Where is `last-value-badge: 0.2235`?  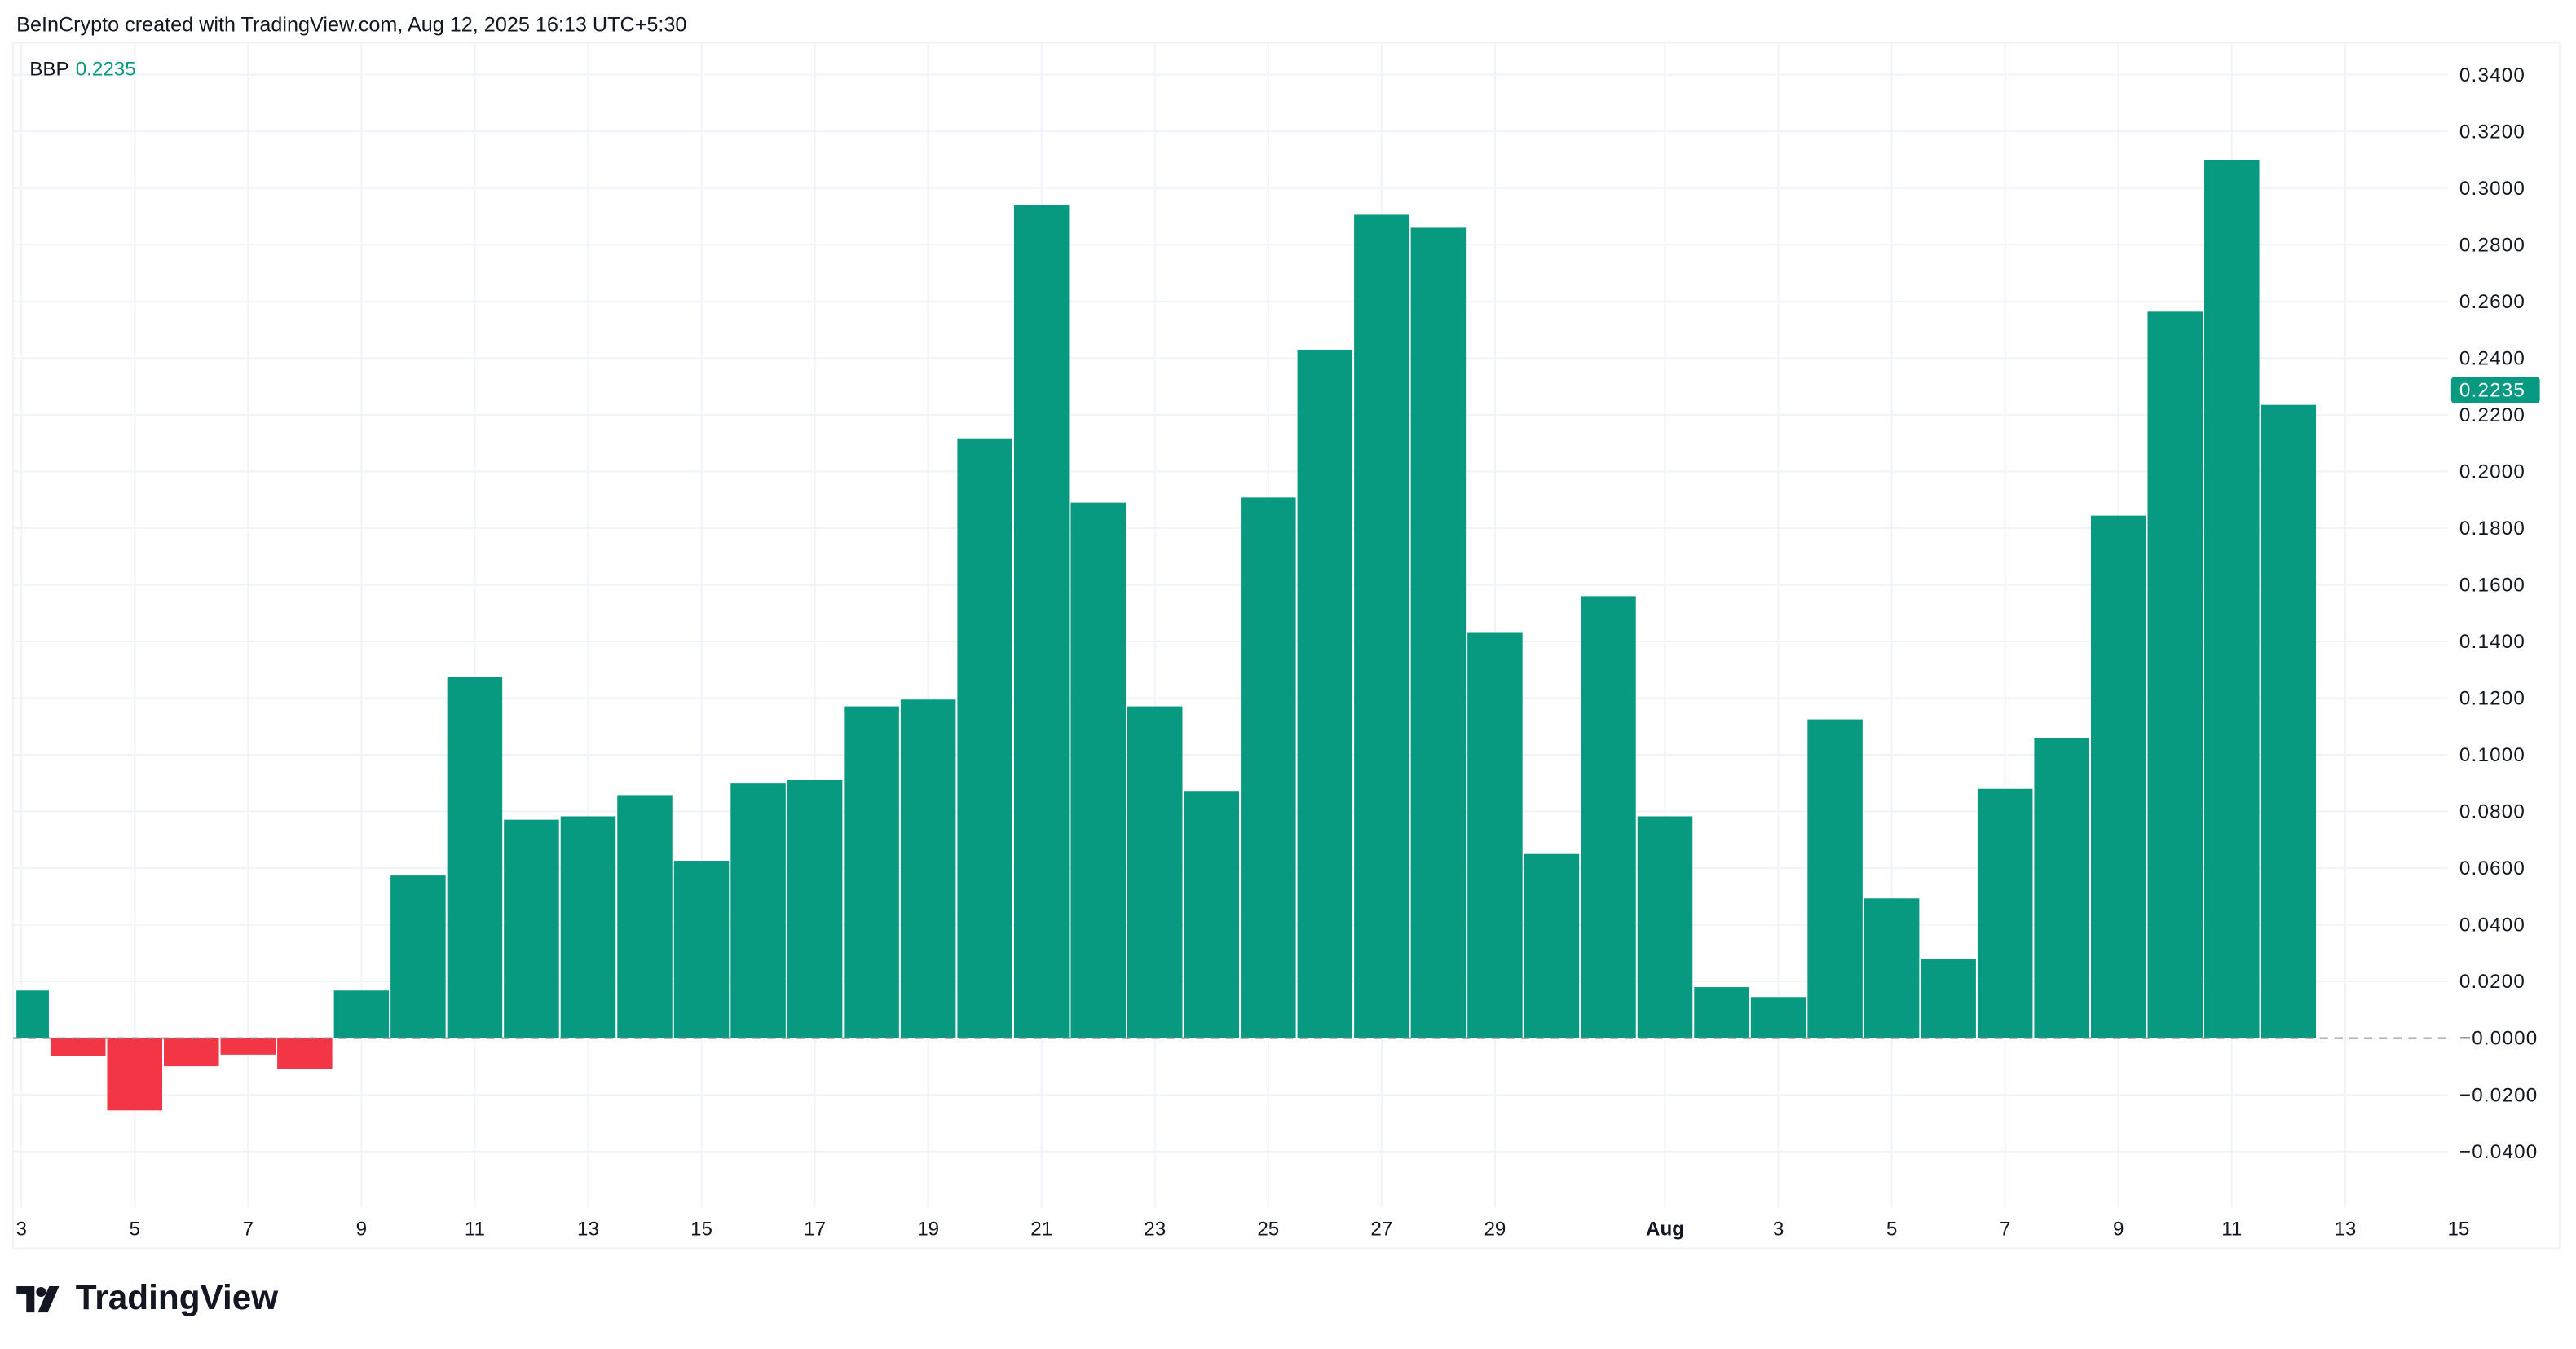
last-value-badge: 0.2235 is located at coordinates (2495, 390).